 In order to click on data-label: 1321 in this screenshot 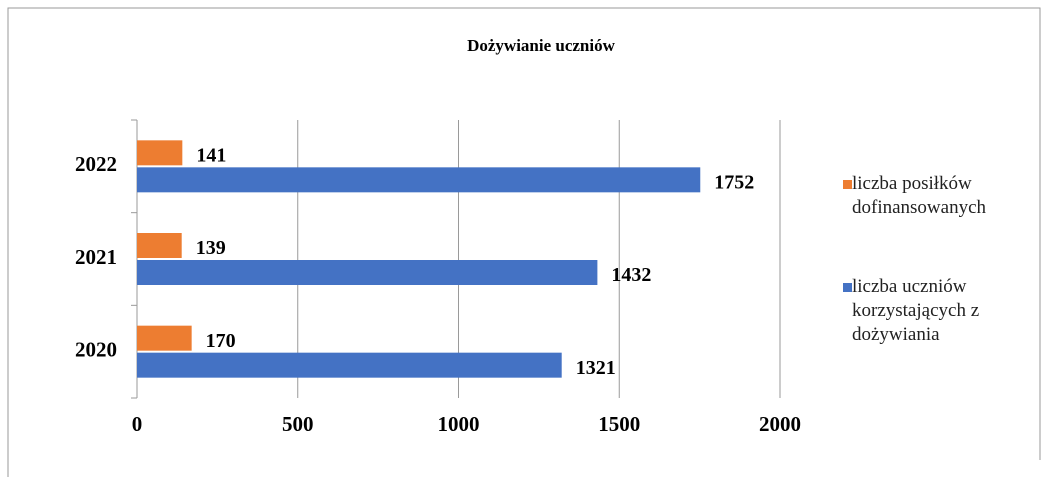, I will do `click(596, 368)`.